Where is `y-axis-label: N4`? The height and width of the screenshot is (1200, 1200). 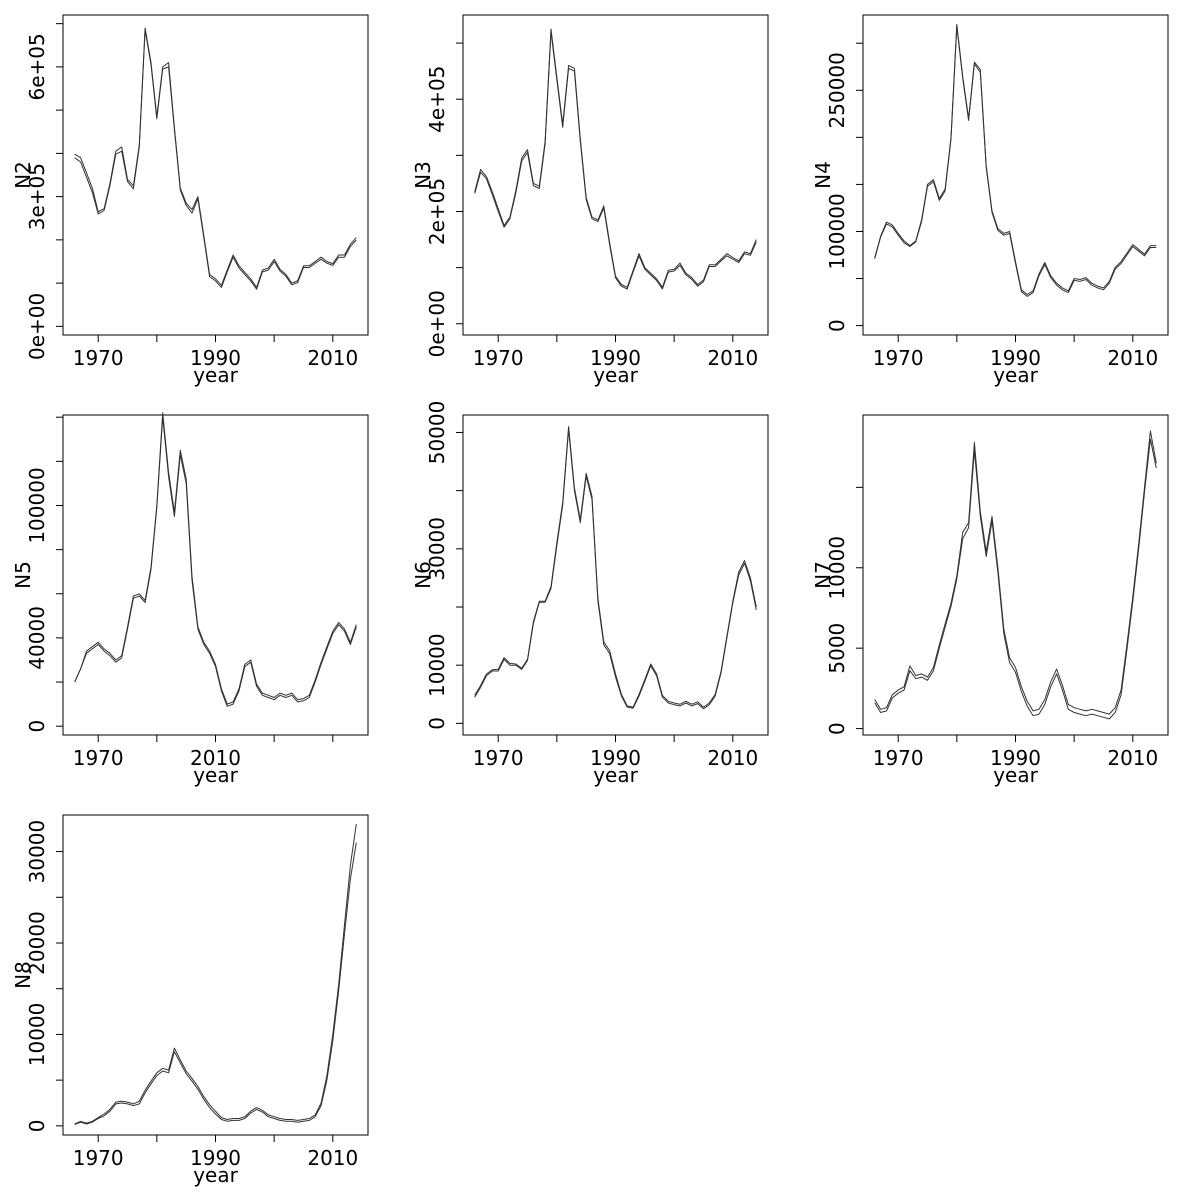 y-axis-label: N4 is located at coordinates (823, 175).